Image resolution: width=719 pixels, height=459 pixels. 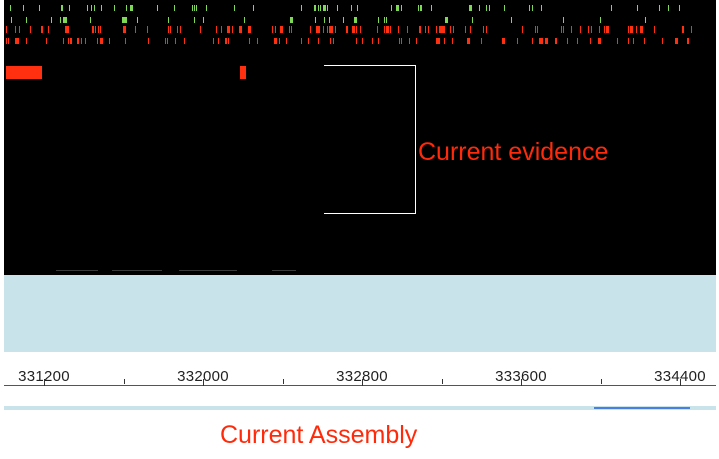 What do you see at coordinates (642, 408) in the screenshot?
I see `assembly-selection` at bounding box center [642, 408].